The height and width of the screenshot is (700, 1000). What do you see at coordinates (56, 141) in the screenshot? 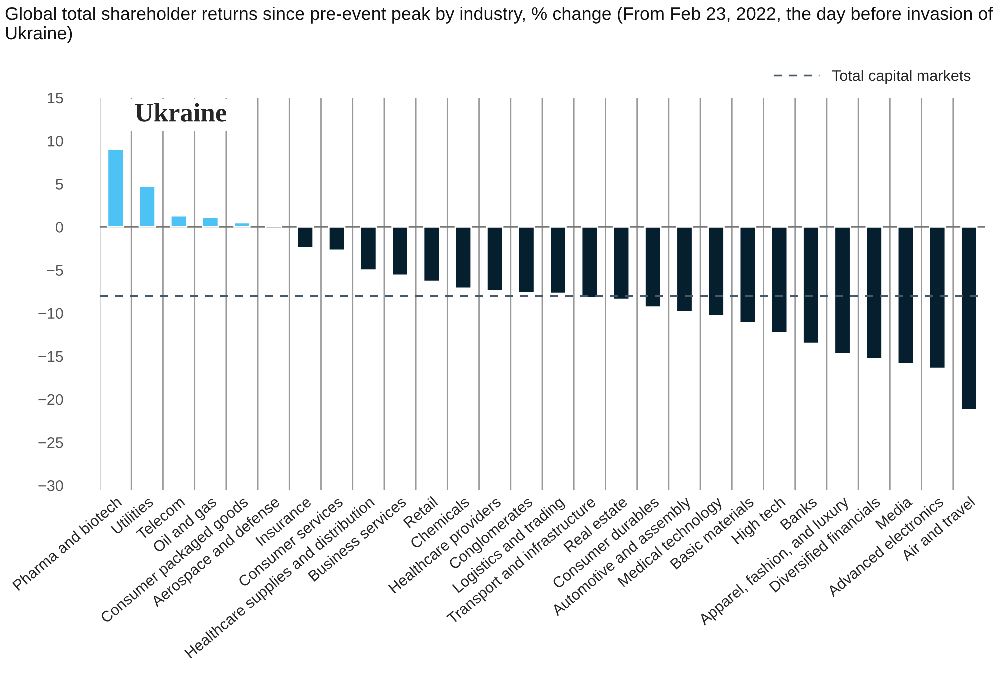
I see `y-tick-label: 10` at bounding box center [56, 141].